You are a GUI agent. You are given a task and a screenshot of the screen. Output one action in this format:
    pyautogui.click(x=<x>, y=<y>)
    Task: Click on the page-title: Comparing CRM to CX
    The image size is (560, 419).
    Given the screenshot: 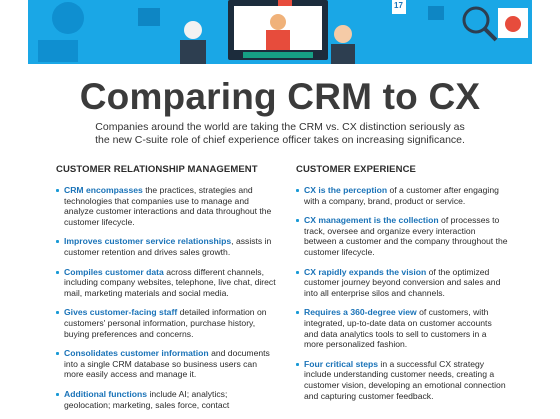 What is the action you would take?
    pyautogui.click(x=280, y=96)
    